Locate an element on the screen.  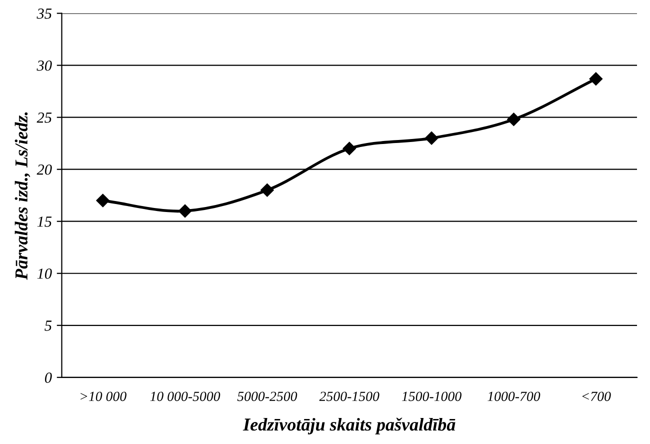
y-tick-label: 35 is located at coordinates (44, 13).